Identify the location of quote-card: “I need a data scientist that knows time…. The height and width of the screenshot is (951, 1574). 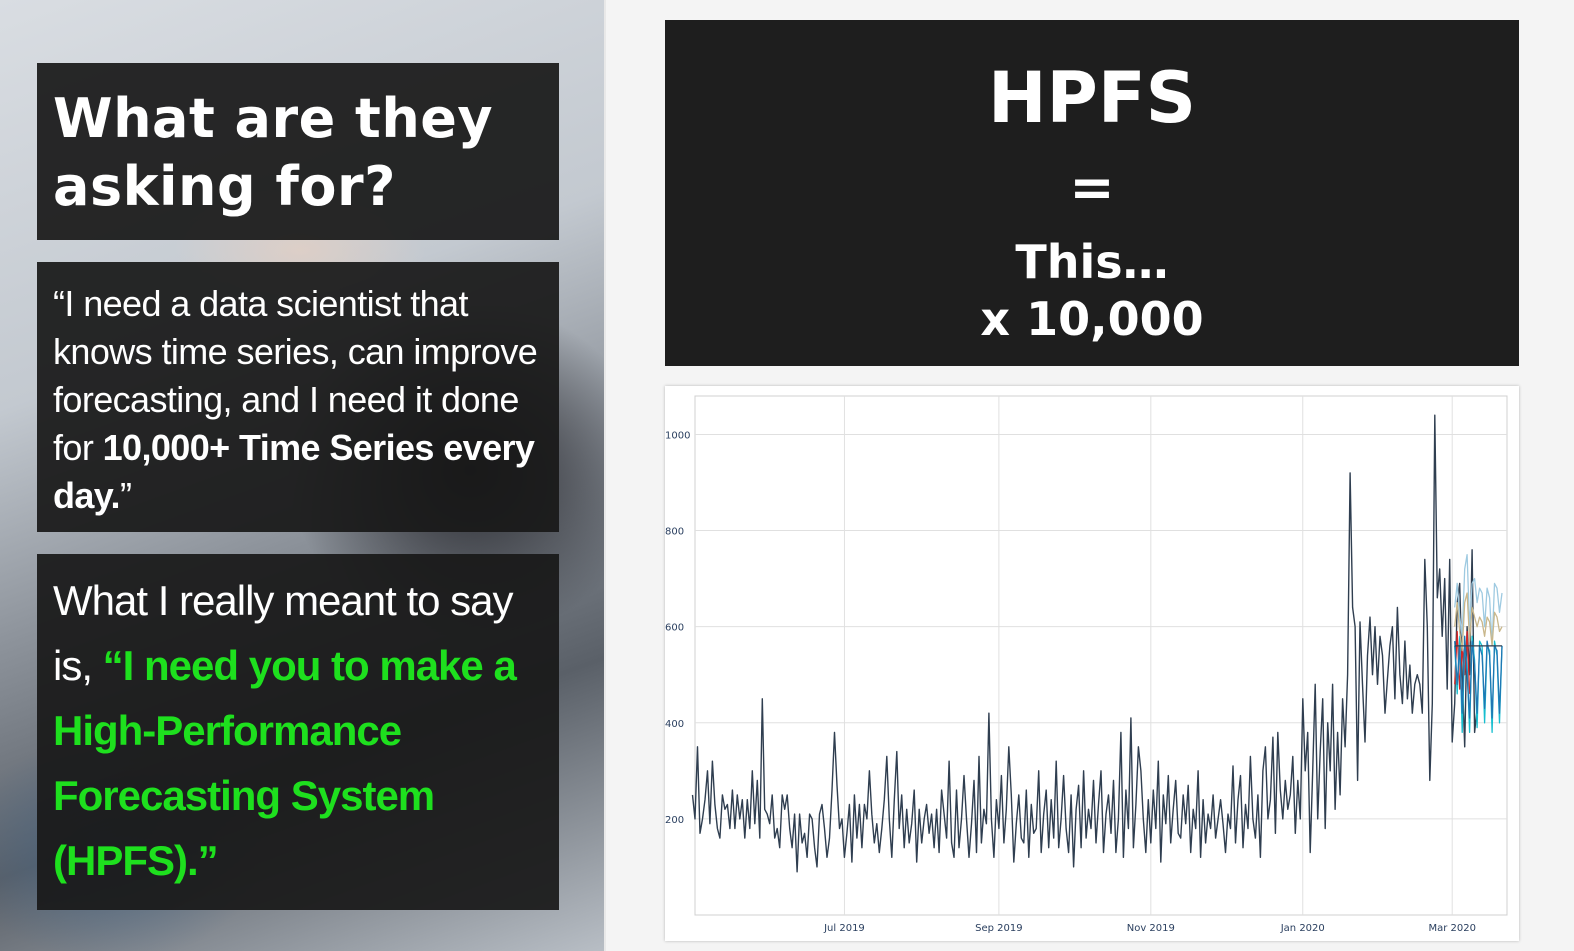
(298, 397).